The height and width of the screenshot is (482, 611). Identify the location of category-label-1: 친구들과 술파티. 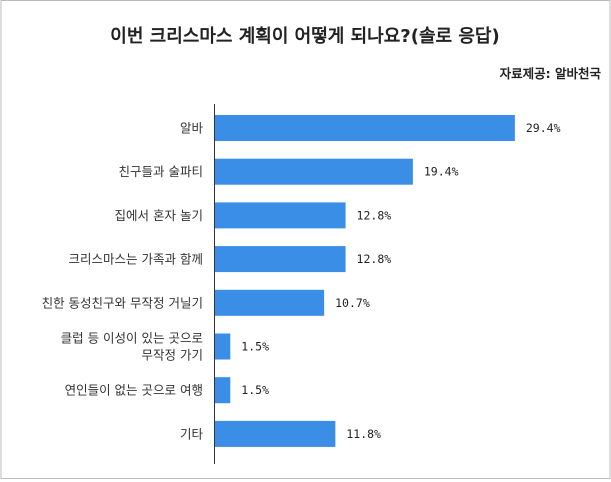
(161, 171).